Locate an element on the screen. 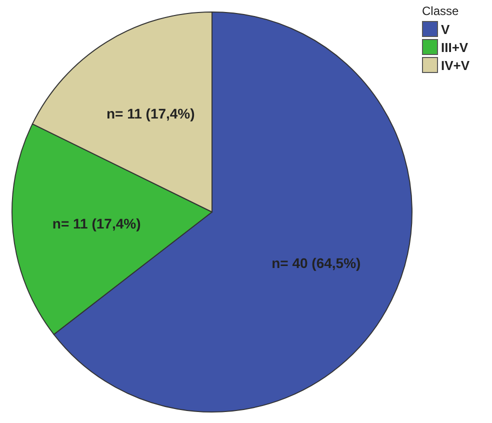 This screenshot has height=423, width=492. legend-label: III+V is located at coordinates (454, 47).